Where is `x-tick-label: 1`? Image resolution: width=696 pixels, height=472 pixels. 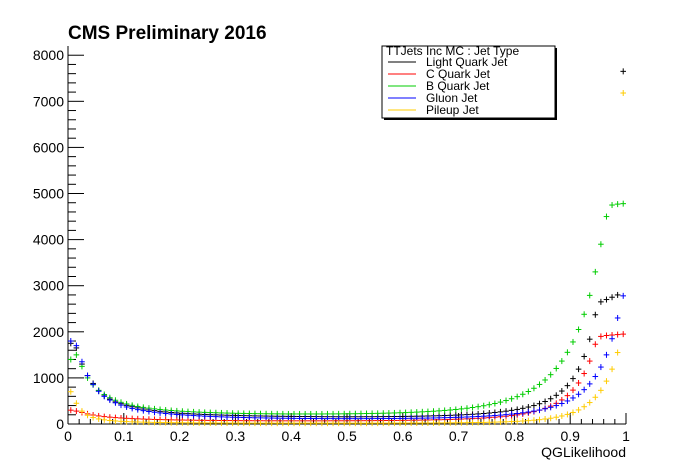 x-tick-label: 1 is located at coordinates (626, 436).